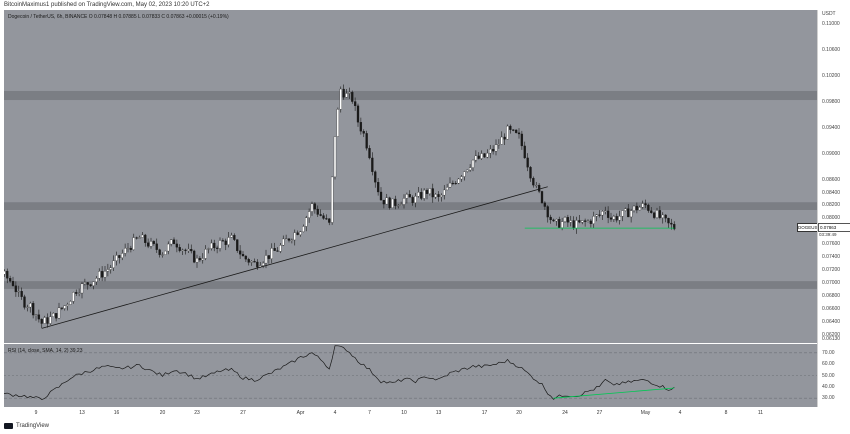  Describe the element at coordinates (339, 372) in the screenshot. I see `rsi-line` at that location.